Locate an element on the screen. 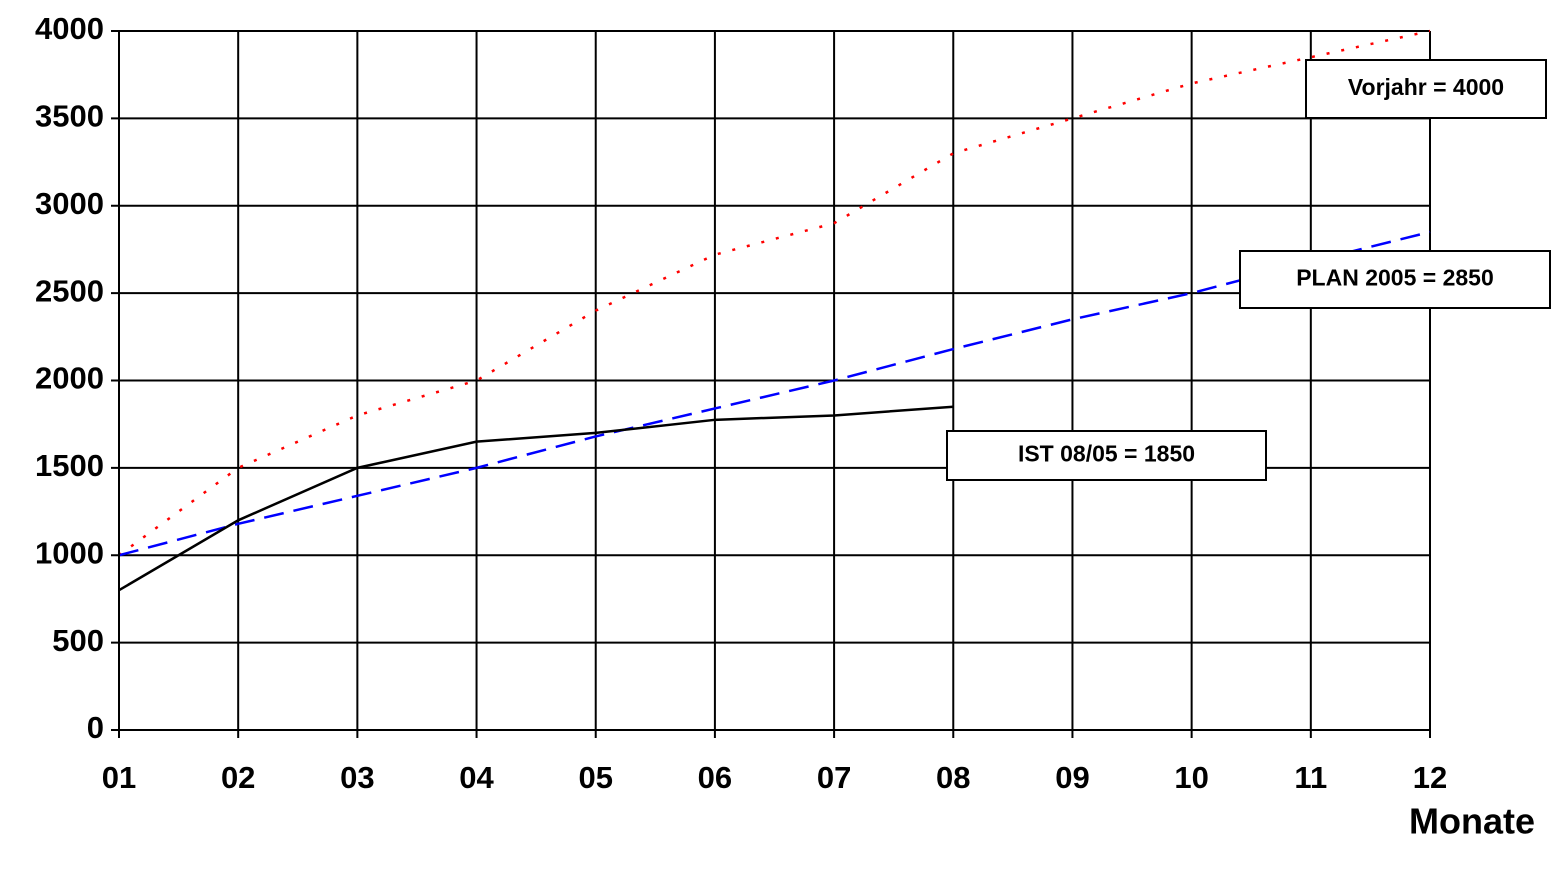  series-line is located at coordinates (536, 498).